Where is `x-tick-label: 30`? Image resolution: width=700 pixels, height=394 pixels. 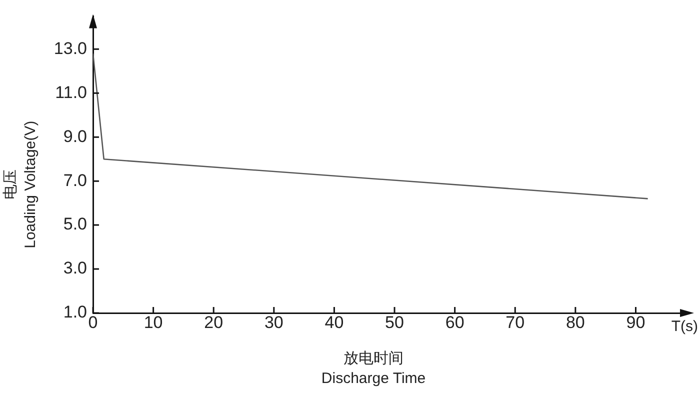 x-tick-label: 30 is located at coordinates (274, 322).